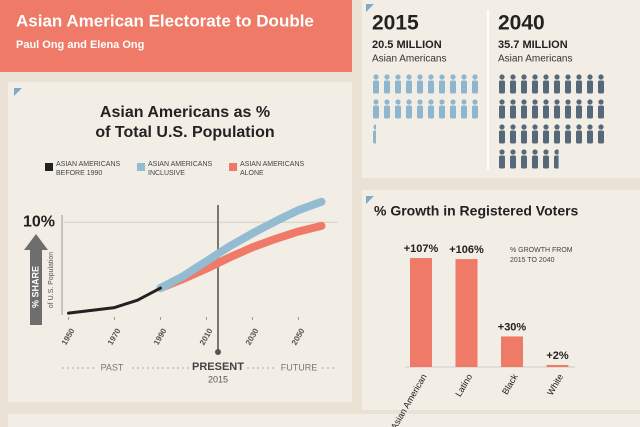 This screenshot has width=640, height=427. What do you see at coordinates (36, 242) in the screenshot?
I see `y-arrow-head` at bounding box center [36, 242].